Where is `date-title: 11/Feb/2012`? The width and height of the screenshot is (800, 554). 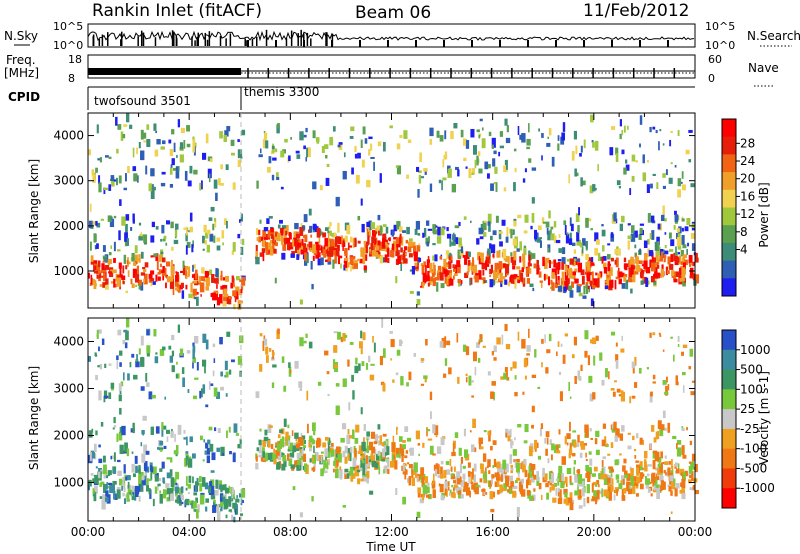
date-title: 11/Feb/2012 is located at coordinates (636, 11).